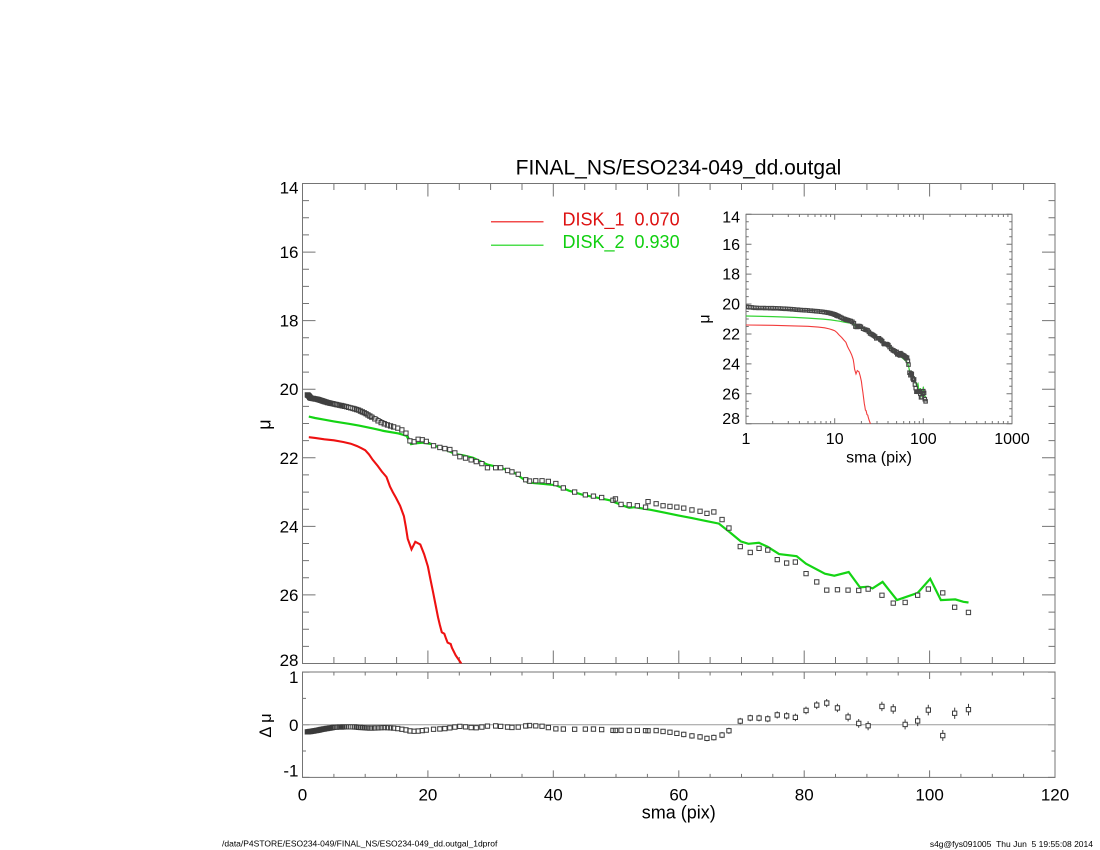  Describe the element at coordinates (1011, 844) in the screenshot. I see `svg-text:s4g@fys091005 Thu Jun 5 19:5: s4g@fys091005 Thu Jun 5 19:55:08 2014` at that location.